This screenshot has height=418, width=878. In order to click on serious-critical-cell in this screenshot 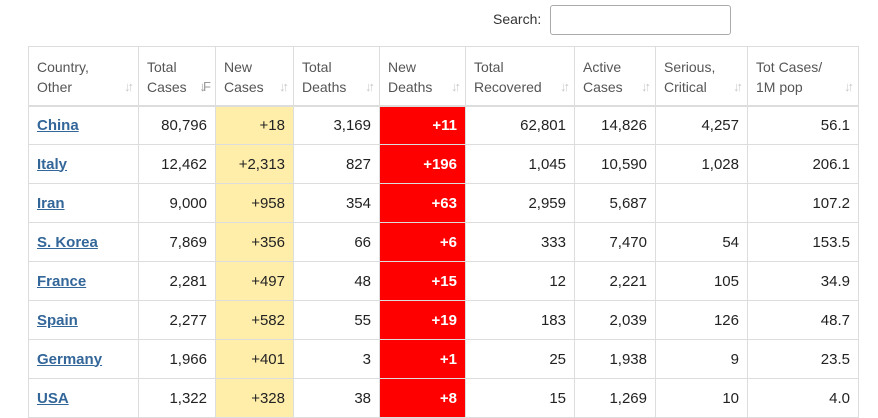, I will do `click(701, 203)`.